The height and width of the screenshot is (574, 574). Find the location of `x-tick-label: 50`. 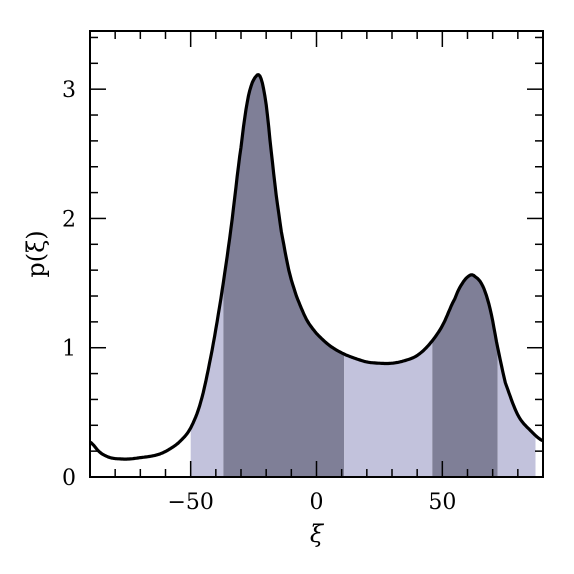

x-tick-label: 50 is located at coordinates (442, 502).